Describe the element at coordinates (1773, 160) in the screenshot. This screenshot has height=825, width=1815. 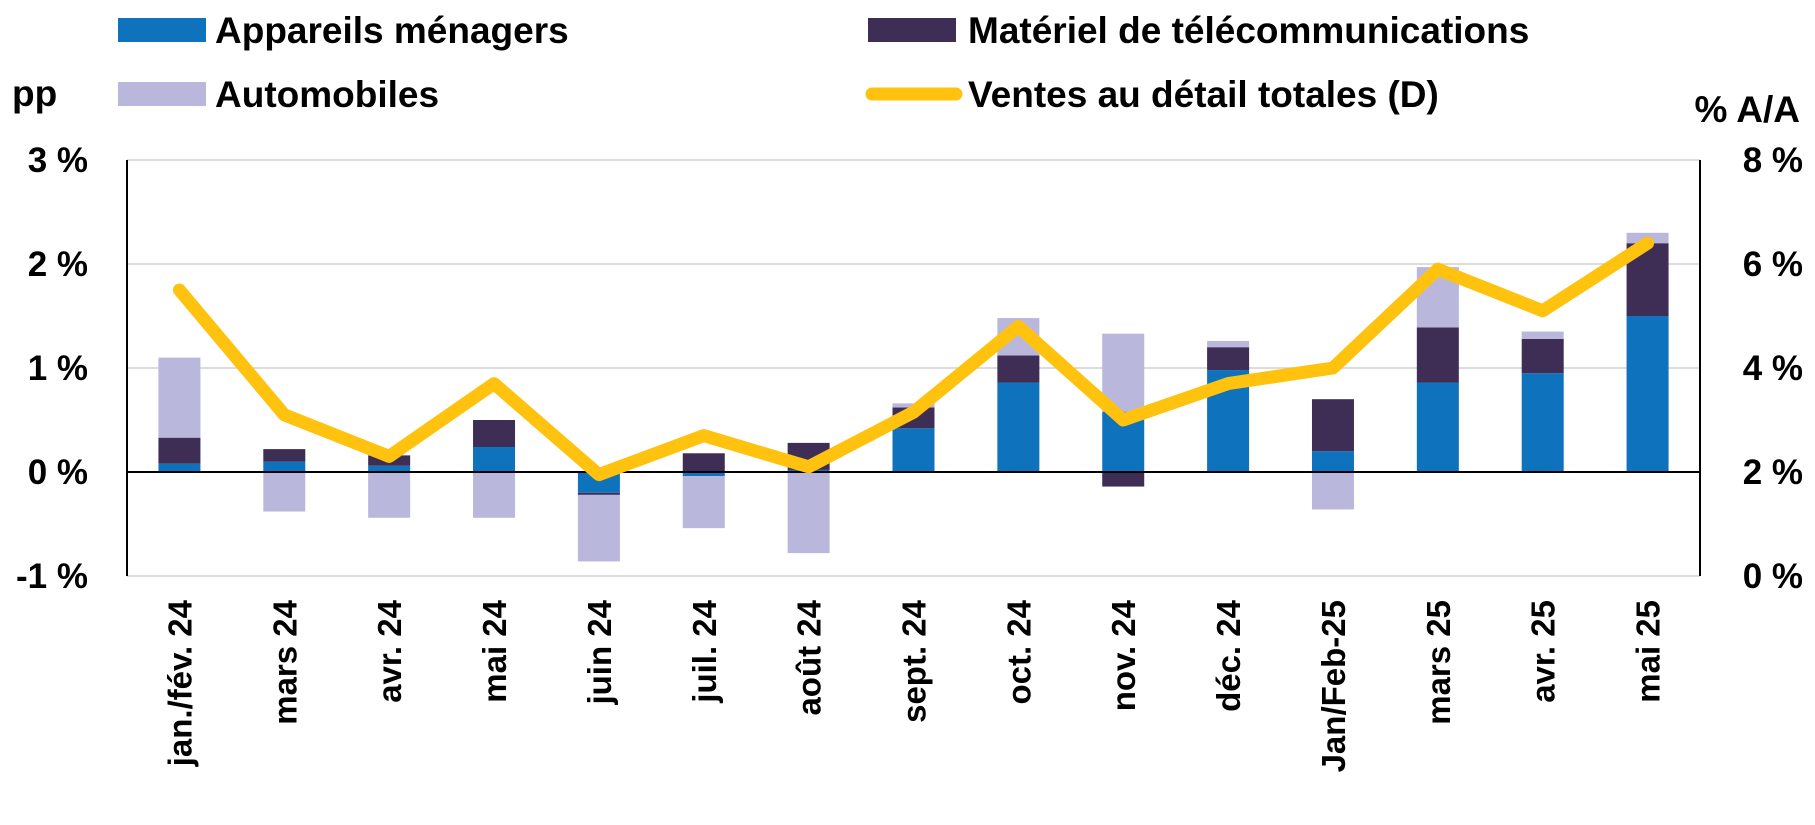
I see `right-tick-label: 8 %` at that location.